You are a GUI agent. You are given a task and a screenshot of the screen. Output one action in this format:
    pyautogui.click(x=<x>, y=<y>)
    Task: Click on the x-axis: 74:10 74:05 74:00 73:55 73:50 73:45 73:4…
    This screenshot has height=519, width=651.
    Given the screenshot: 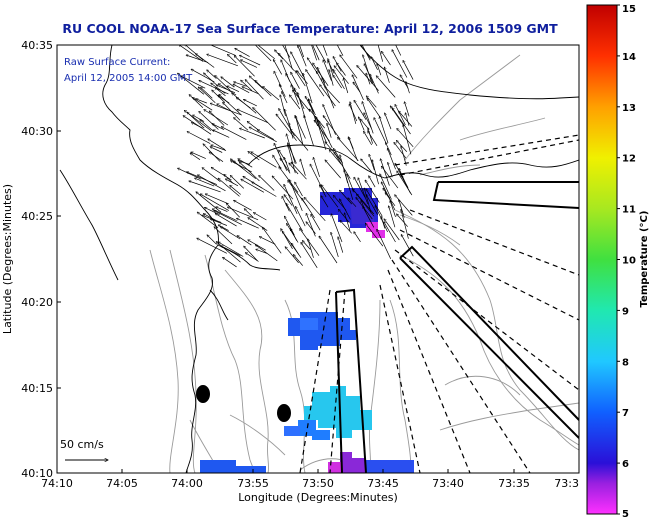 What is the action you would take?
    pyautogui.click(x=310, y=486)
    